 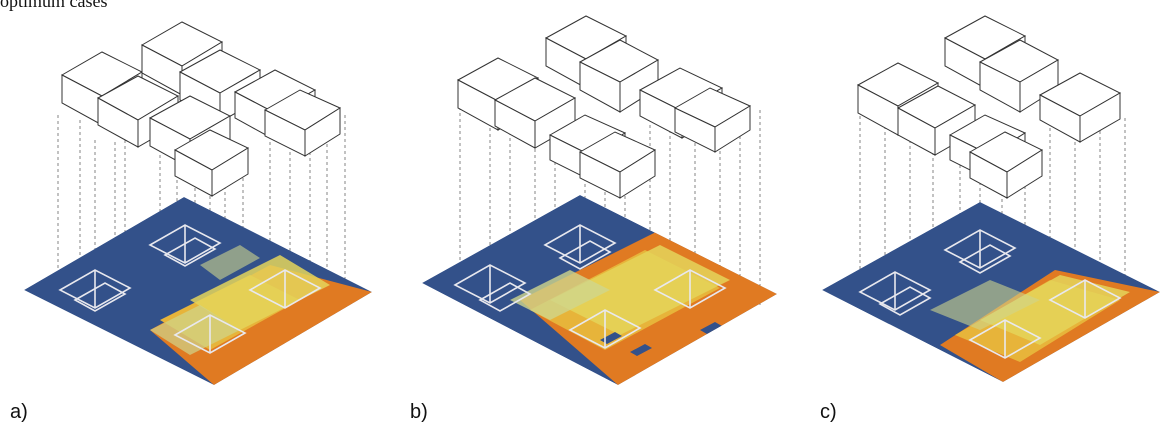 What do you see at coordinates (419, 412) in the screenshot?
I see `panel-b-label: b)` at bounding box center [419, 412].